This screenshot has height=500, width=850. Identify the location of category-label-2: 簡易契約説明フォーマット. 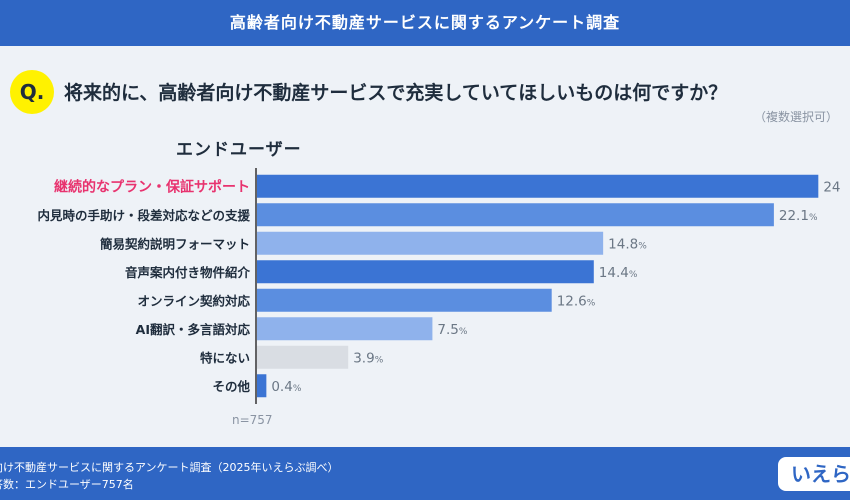
(175, 243).